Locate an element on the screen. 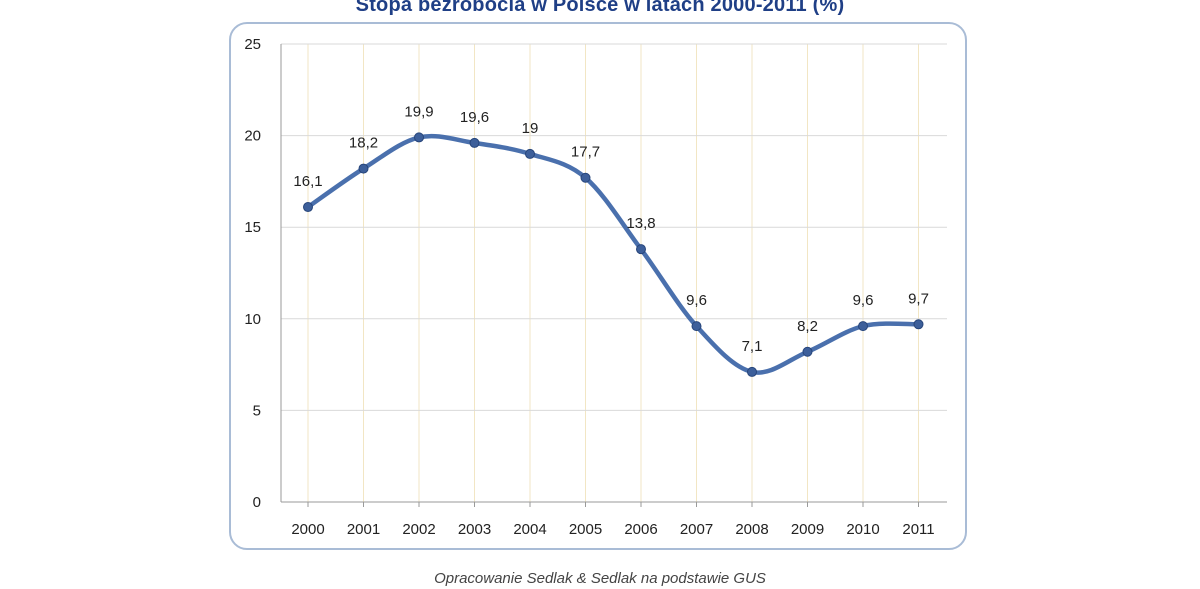  x-tick-label: 2001 is located at coordinates (363, 529).